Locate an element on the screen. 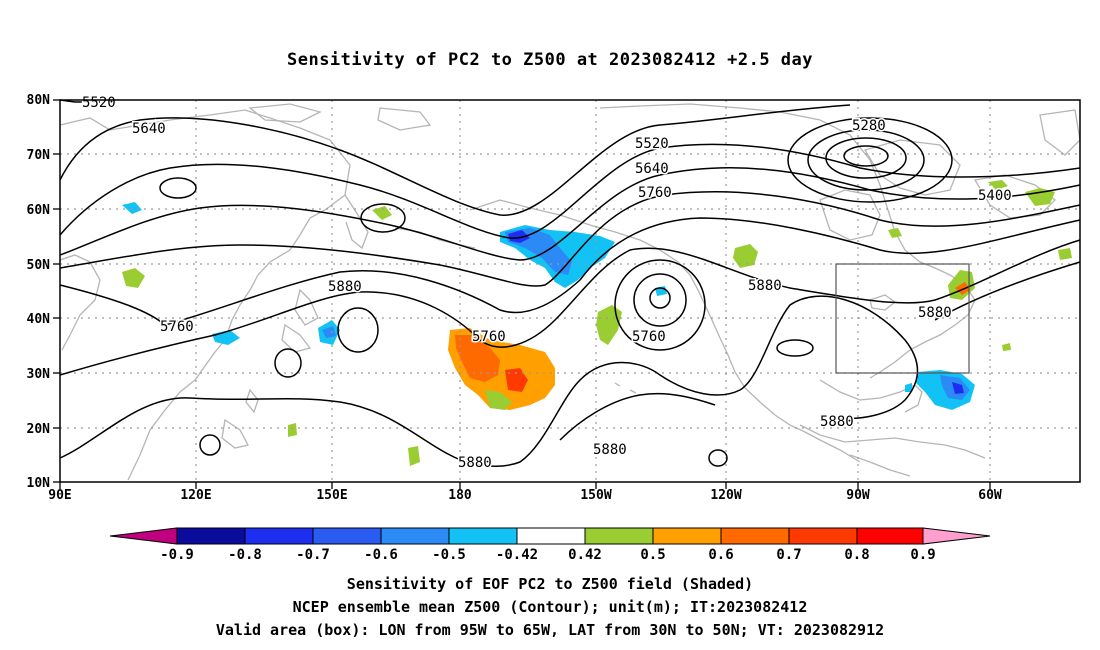 The height and width of the screenshot is (650, 1100). lat-label: 30N is located at coordinates (39, 374).